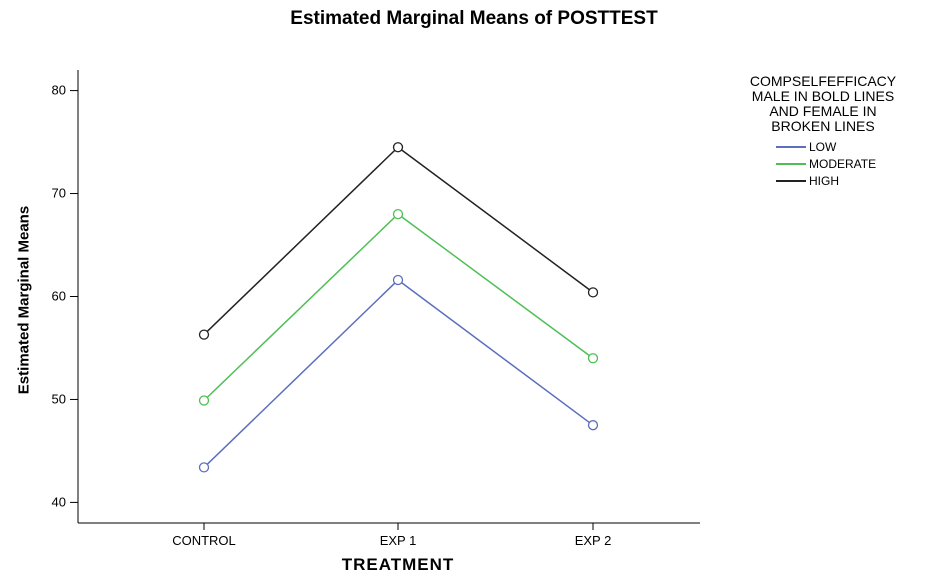 Image resolution: width=948 pixels, height=579 pixels. I want to click on chart-title: Estimated Marginal Means of POSTTEST, so click(474, 18).